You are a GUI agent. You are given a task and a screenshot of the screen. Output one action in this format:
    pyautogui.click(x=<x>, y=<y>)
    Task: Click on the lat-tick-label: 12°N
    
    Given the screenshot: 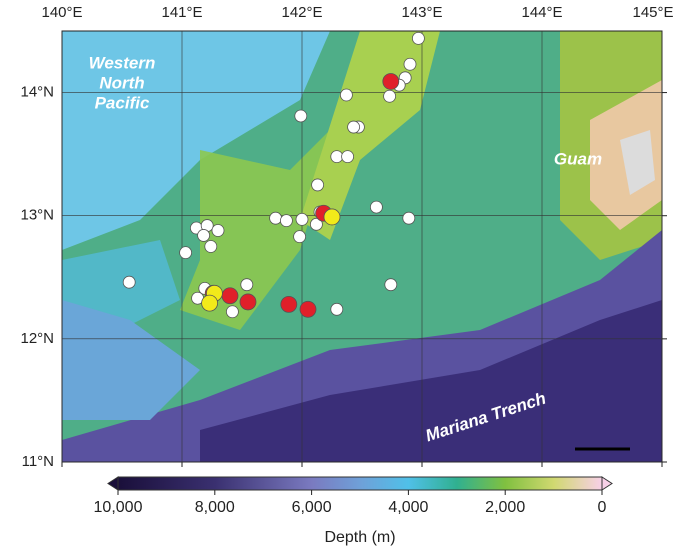 What is the action you would take?
    pyautogui.click(x=37, y=338)
    